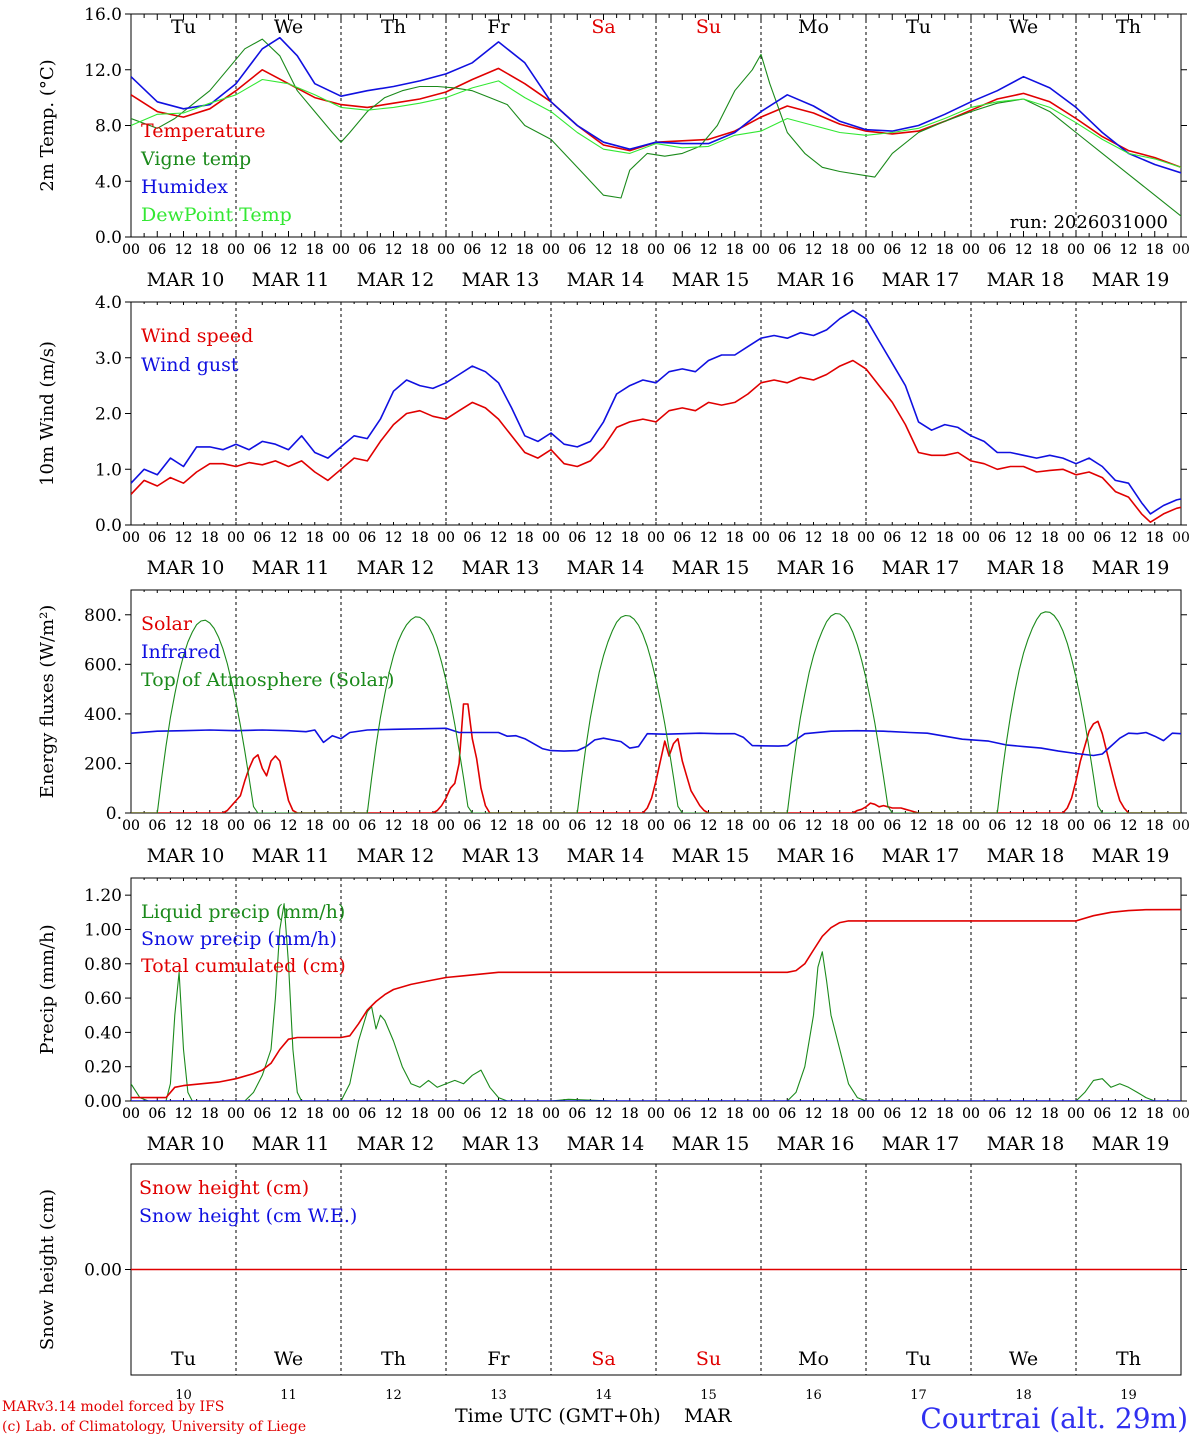  What do you see at coordinates (291, 856) in the screenshot?
I see `x-day-label: MAR 11` at bounding box center [291, 856].